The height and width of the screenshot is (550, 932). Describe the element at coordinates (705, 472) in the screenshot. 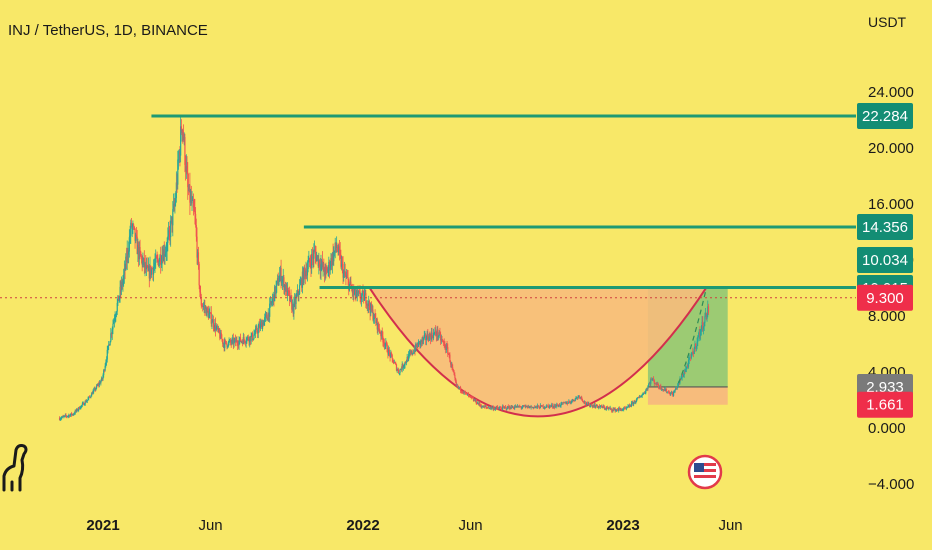

I see `us-flag-icon` at that location.